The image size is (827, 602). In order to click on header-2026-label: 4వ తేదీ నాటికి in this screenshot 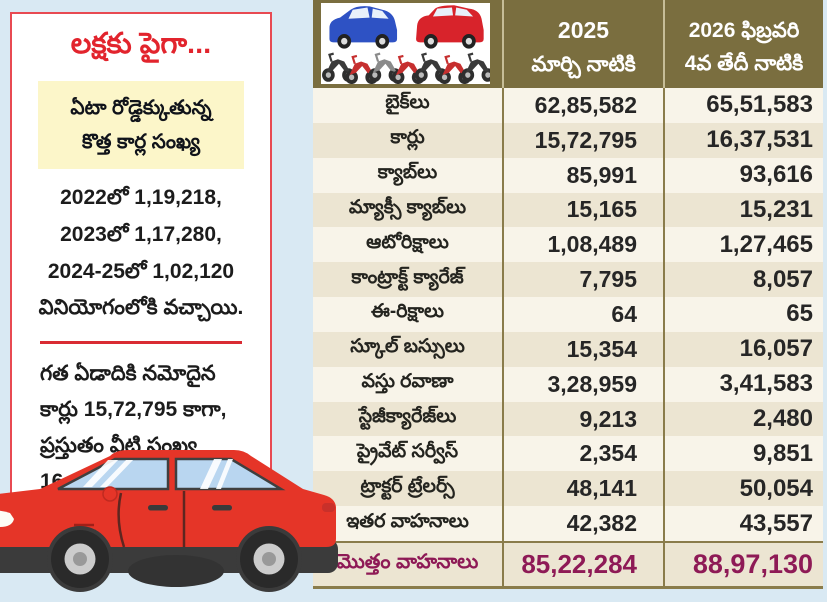, I will do `click(744, 63)`.